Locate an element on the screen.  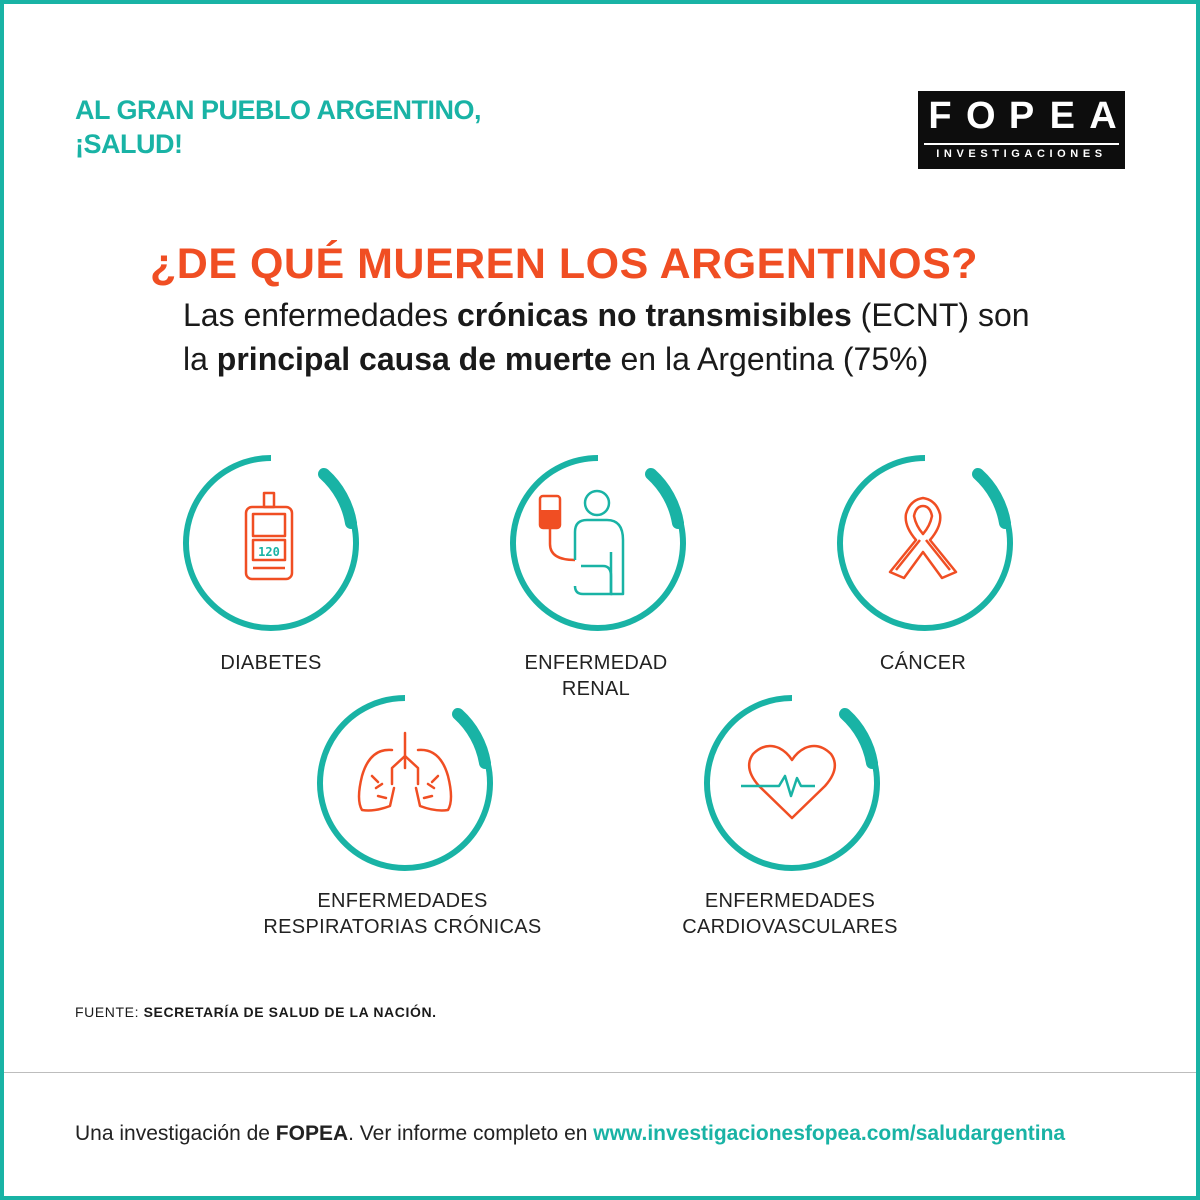
footer-brand: FOPEA is located at coordinates (312, 1133).